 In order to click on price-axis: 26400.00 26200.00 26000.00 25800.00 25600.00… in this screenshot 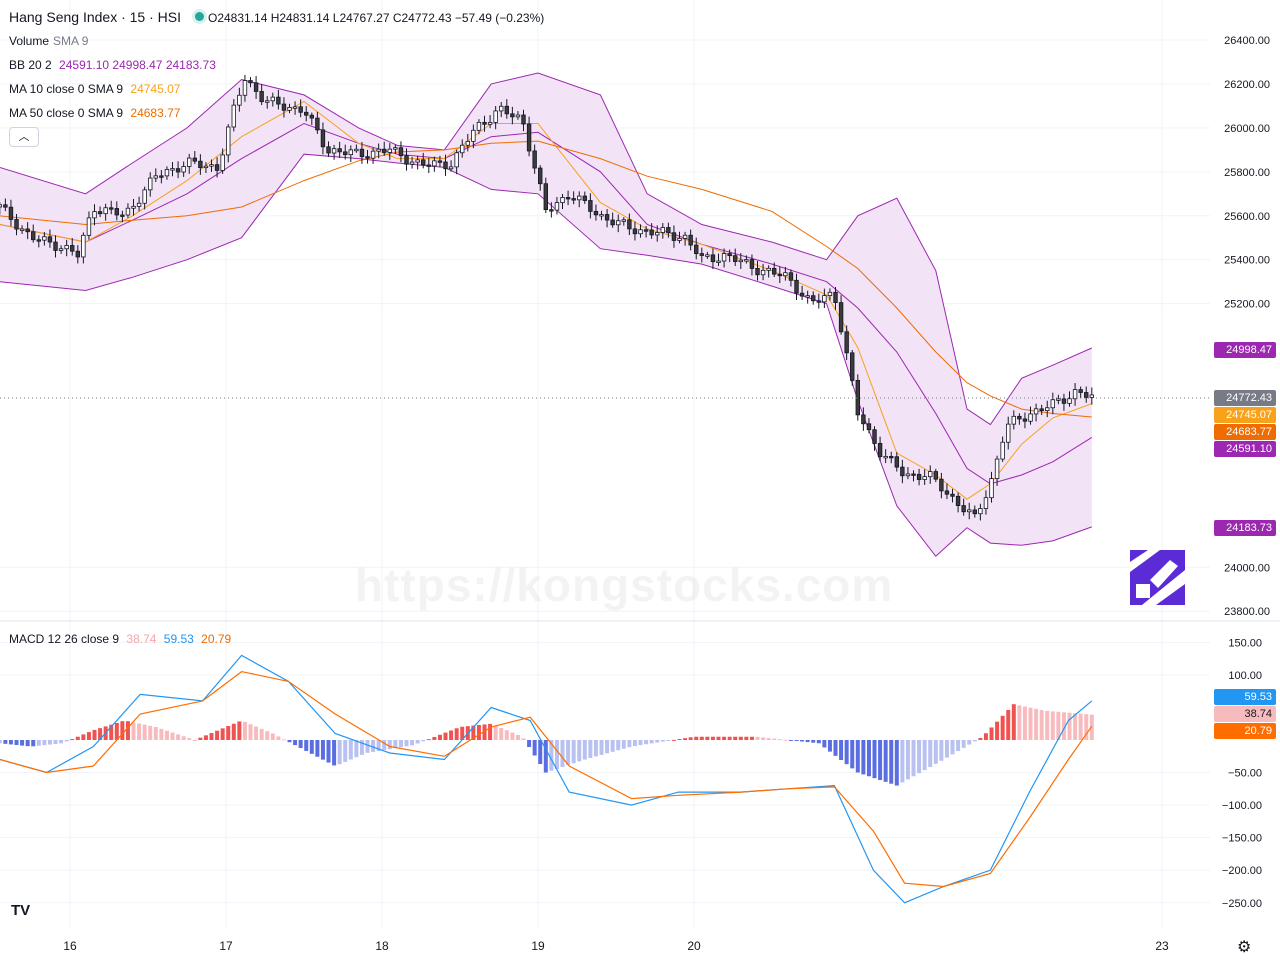, I will do `click(1247, 326)`.